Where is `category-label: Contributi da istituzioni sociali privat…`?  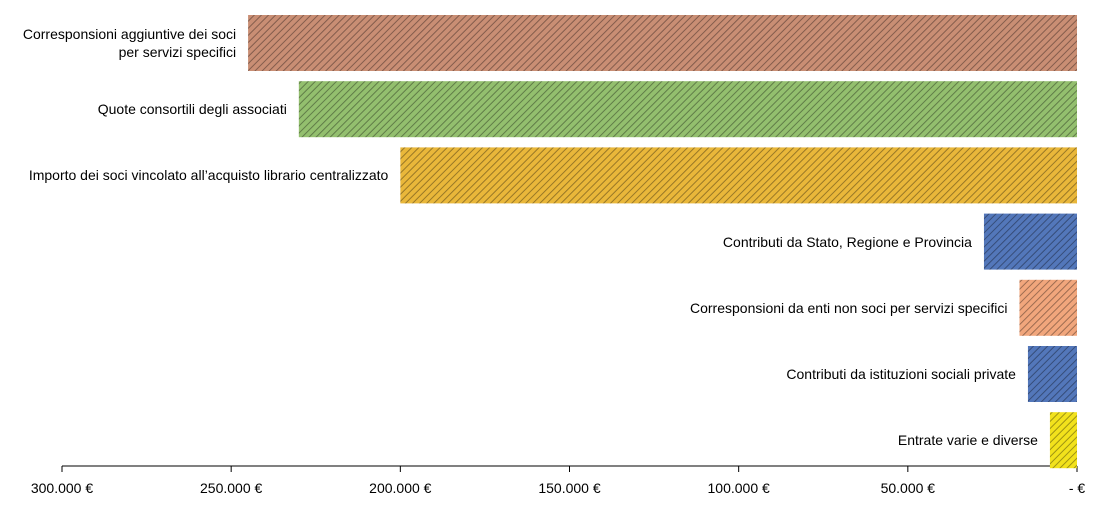 category-label: Contributi da istituzioni sociali privat… is located at coordinates (901, 374).